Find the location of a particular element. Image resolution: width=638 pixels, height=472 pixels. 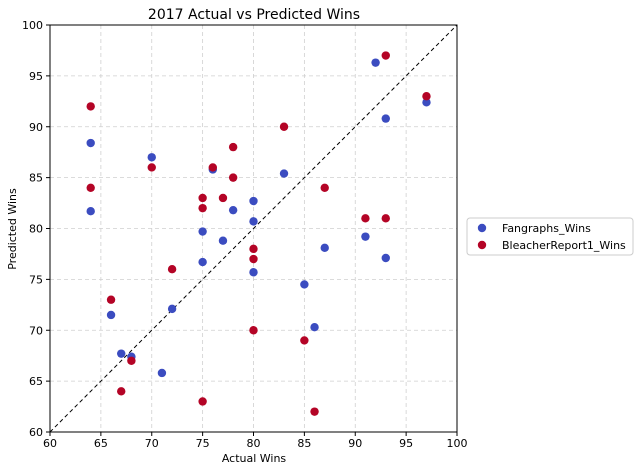

y-axis-ticks: 60 65 70 75 80 85 90 95 100 is located at coordinates (36, 229).